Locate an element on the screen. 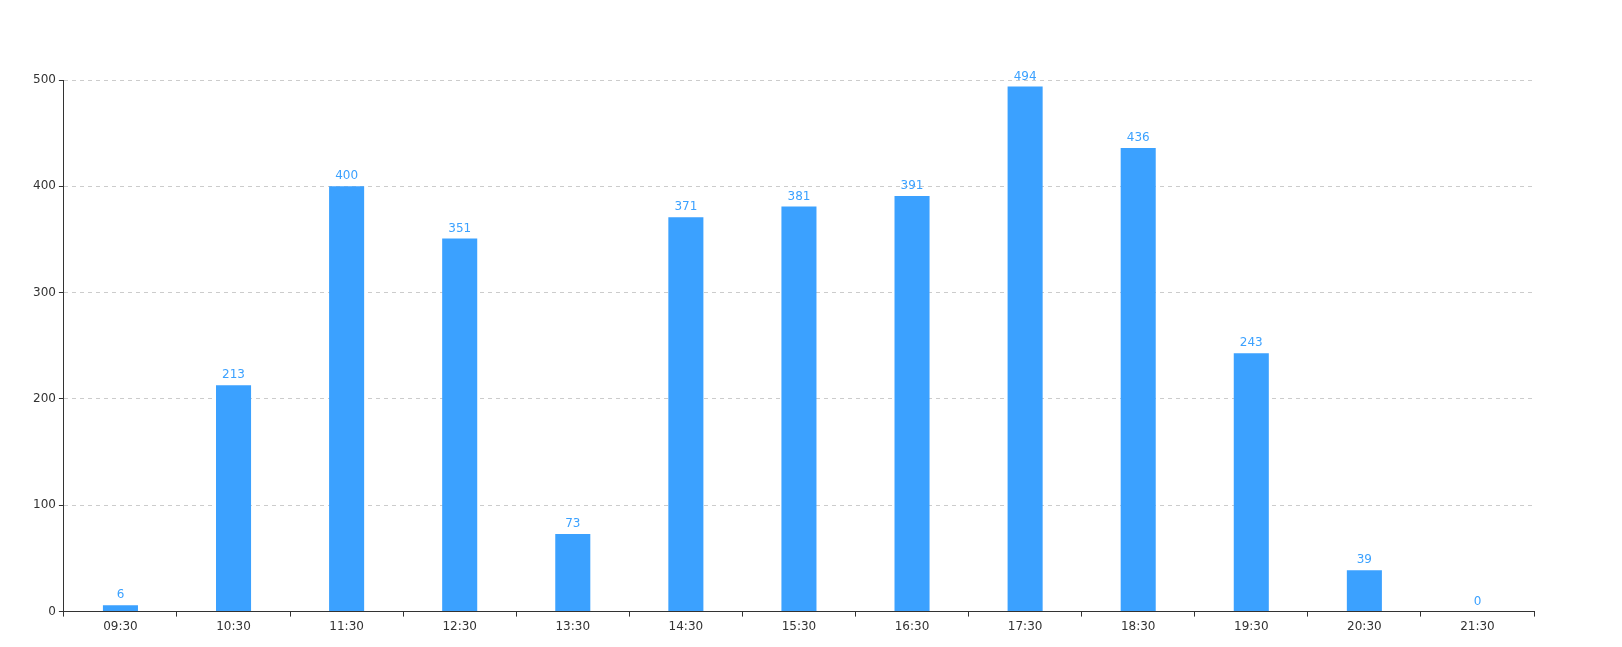 The image size is (1622, 647). data-label: 213 is located at coordinates (233, 374).